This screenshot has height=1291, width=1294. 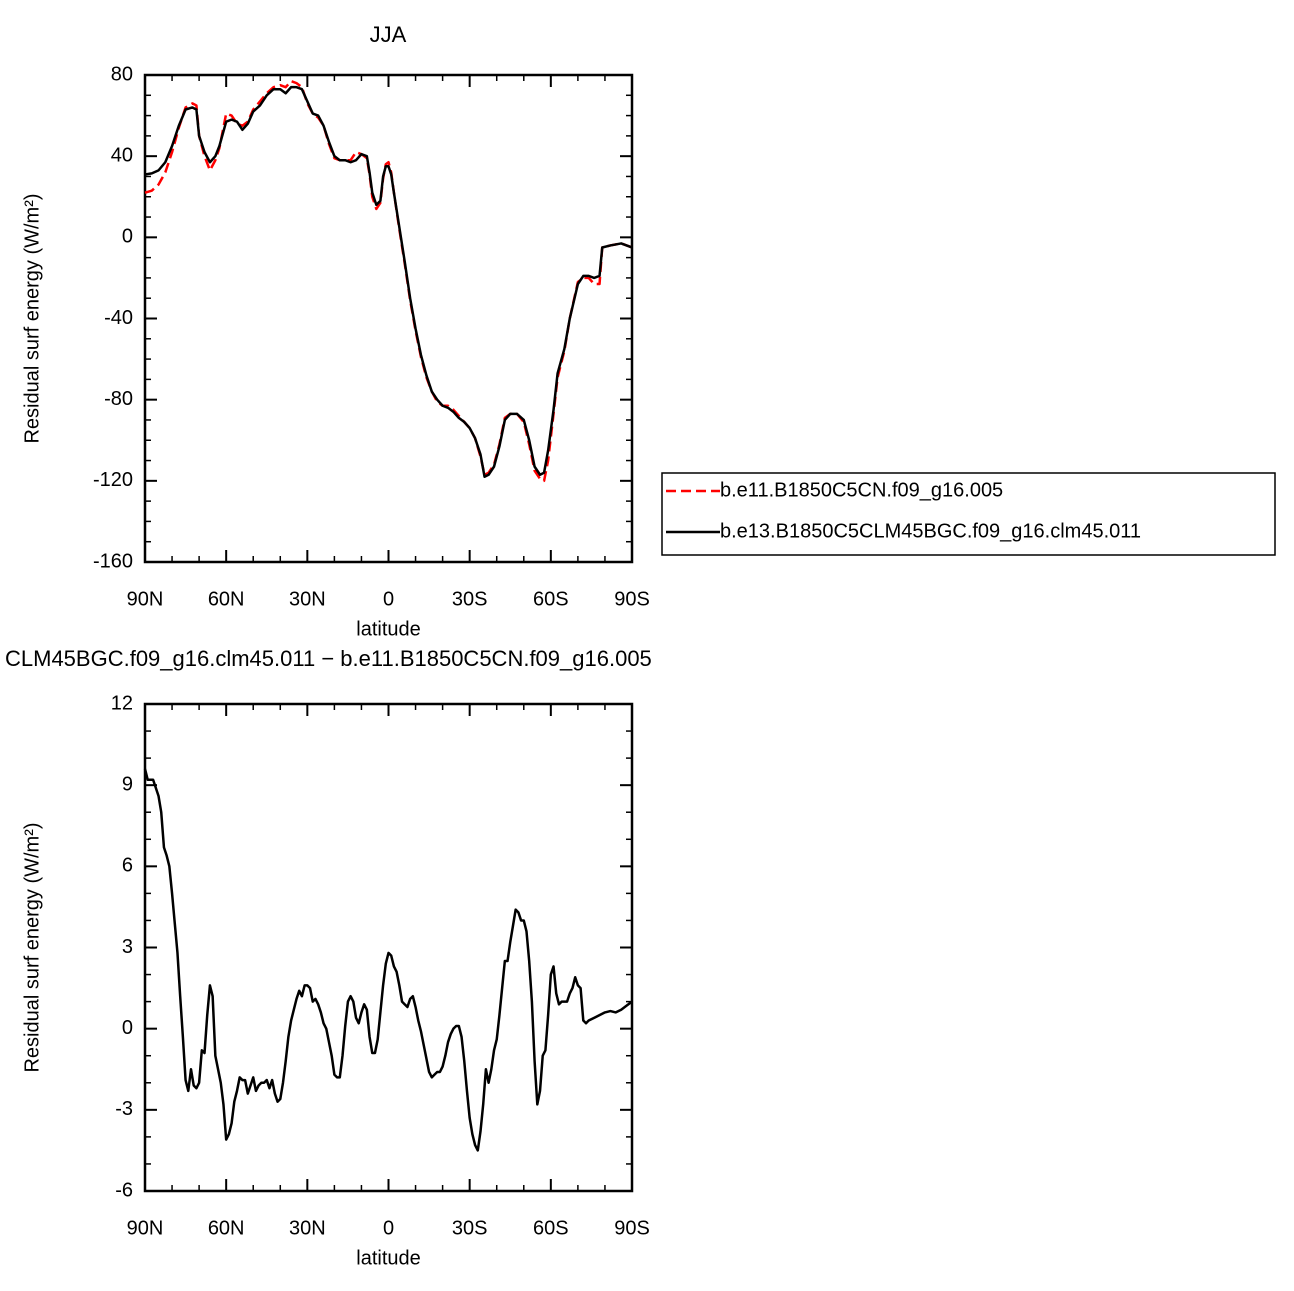 I want to click on y-tick-label: 12, so click(x=122, y=703).